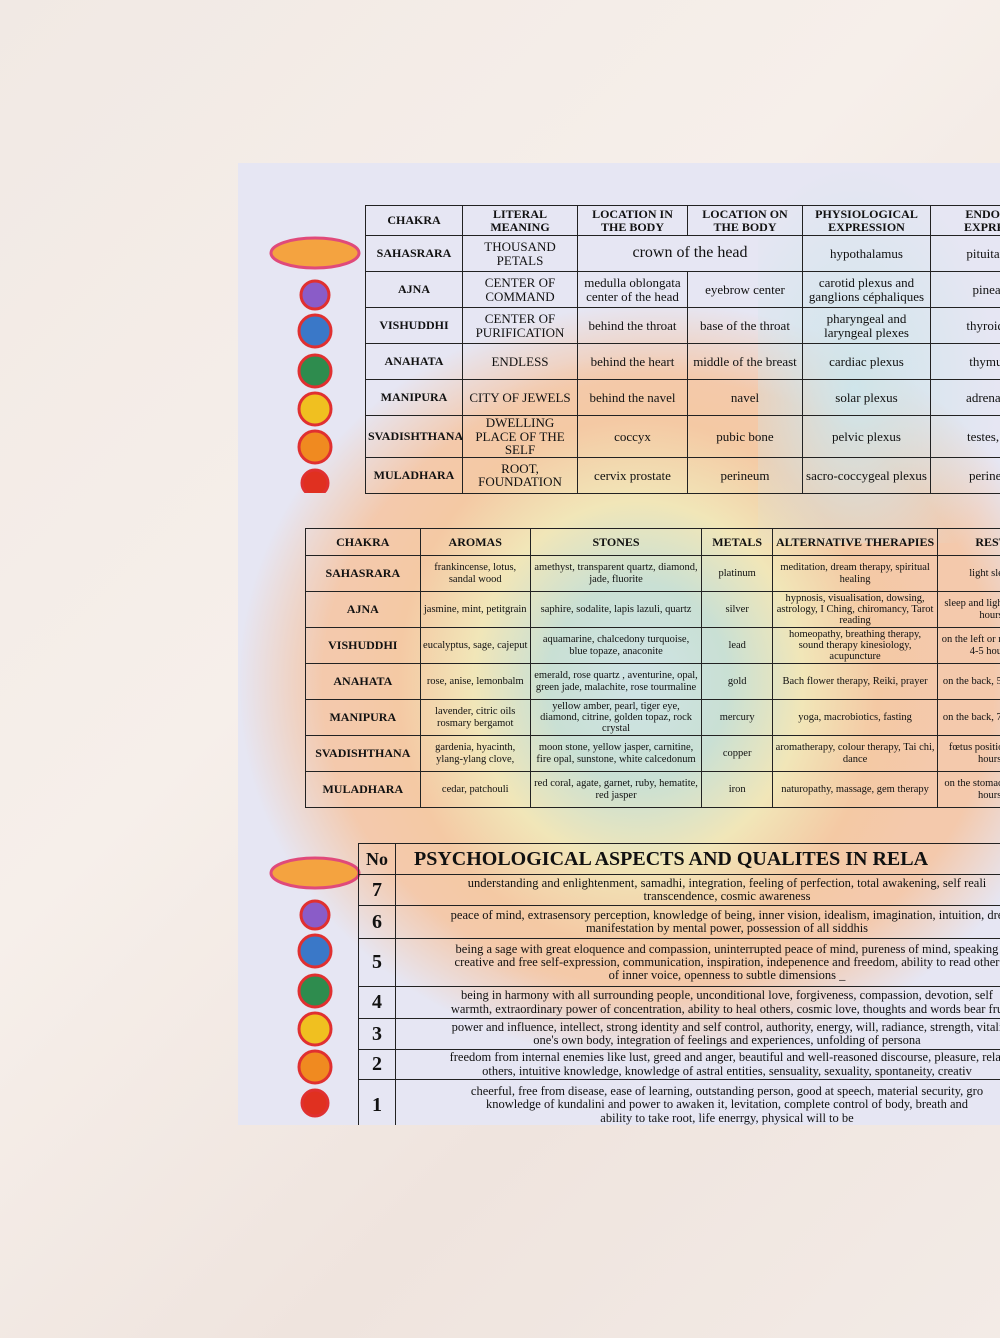  What do you see at coordinates (520, 253) in the screenshot?
I see `table-cell: THOUSAND PETALS` at bounding box center [520, 253].